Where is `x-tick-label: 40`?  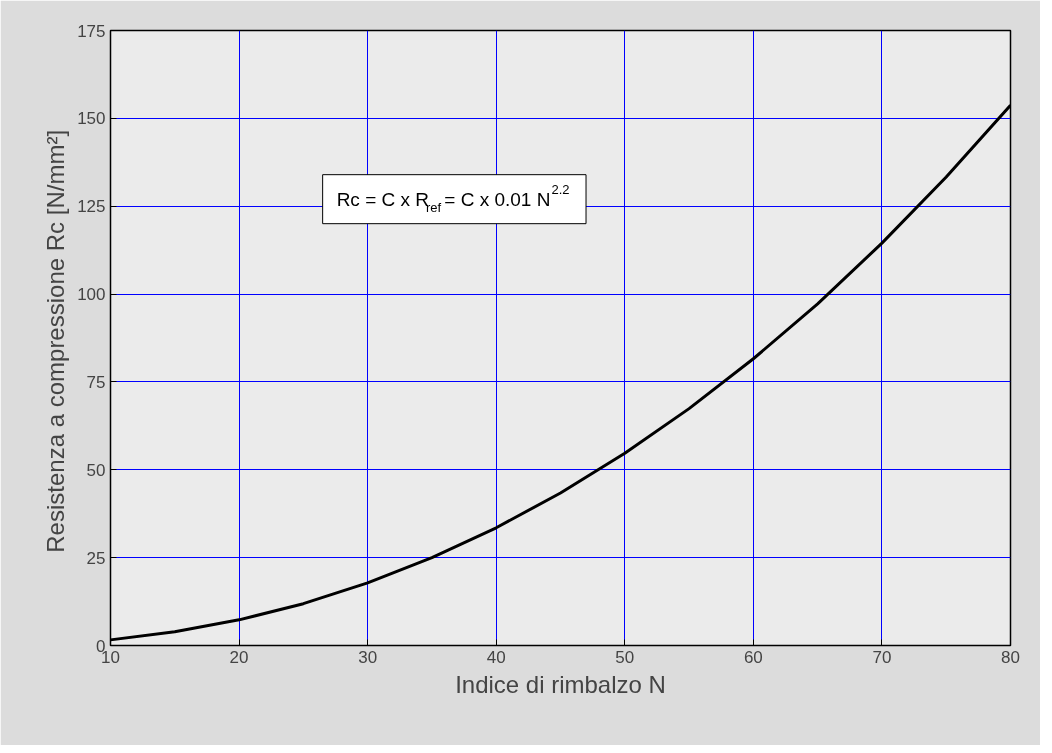
x-tick-label: 40 is located at coordinates (496, 657).